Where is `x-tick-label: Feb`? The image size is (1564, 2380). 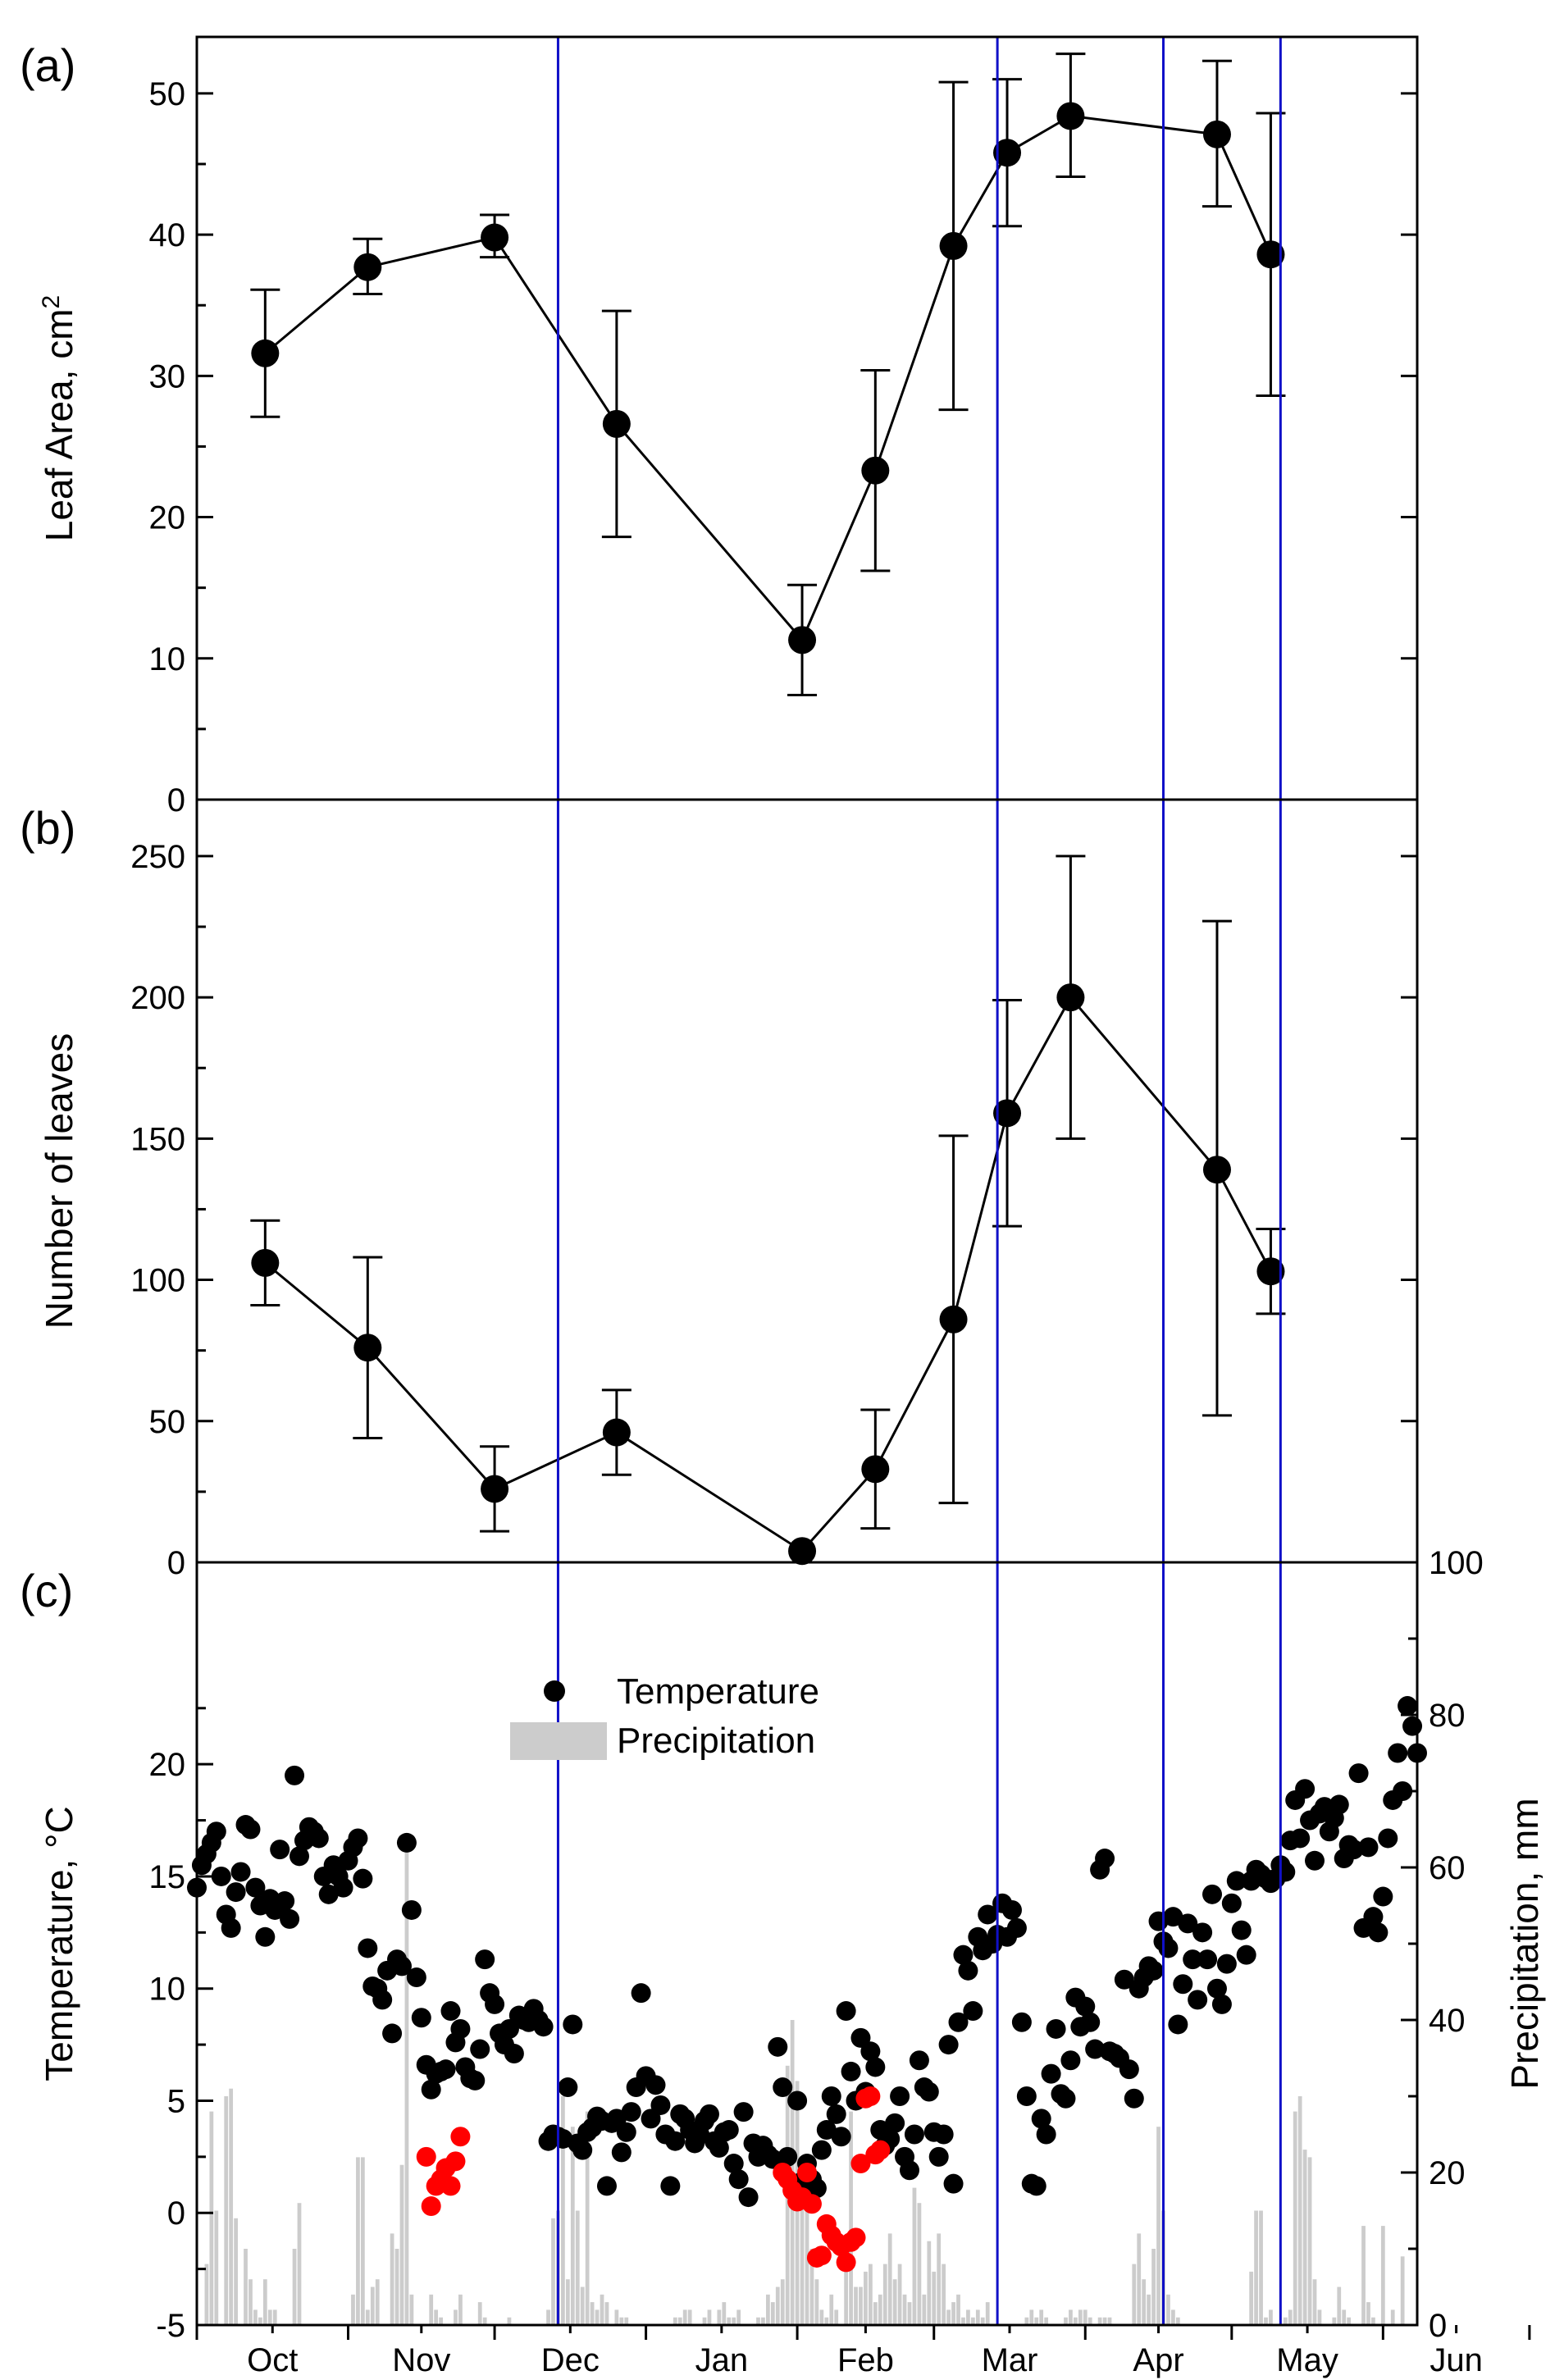 x-tick-label: Feb is located at coordinates (865, 2360).